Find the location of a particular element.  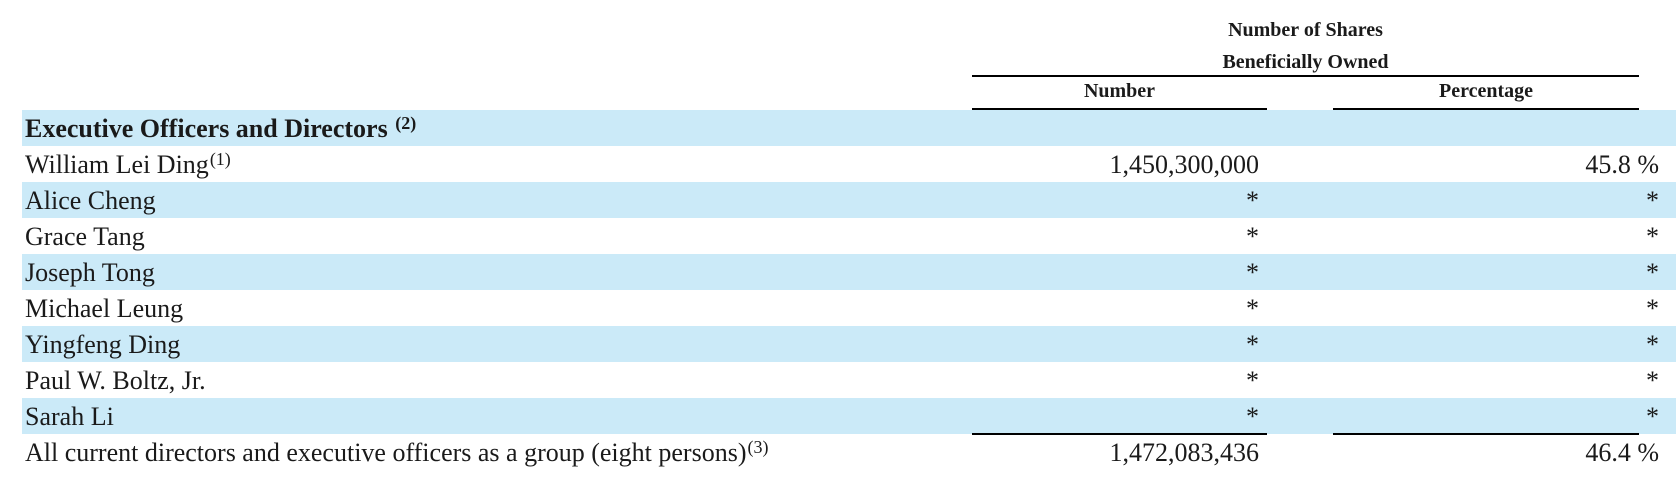

row-name: Yingfeng Ding is located at coordinates (103, 344).